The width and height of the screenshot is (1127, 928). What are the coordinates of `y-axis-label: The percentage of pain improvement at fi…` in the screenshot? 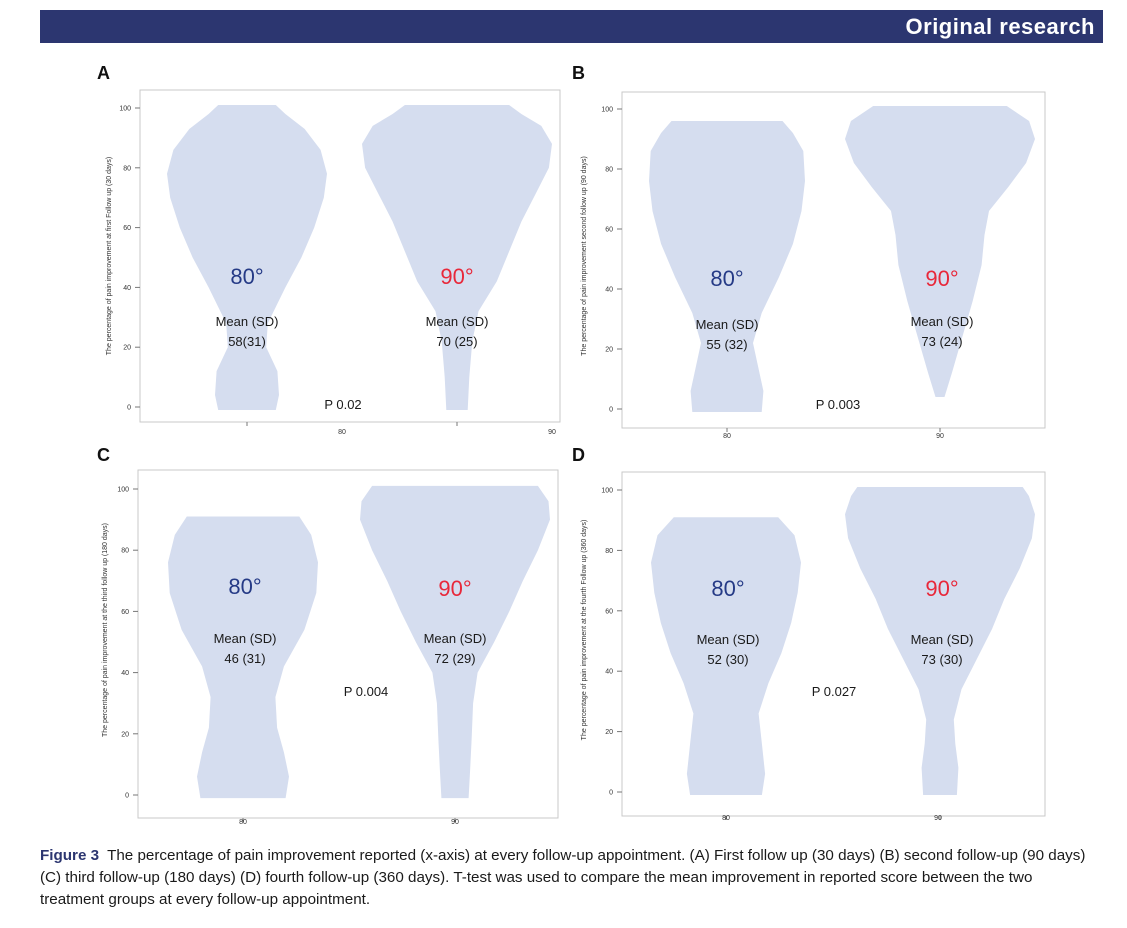 It's located at (109, 256).